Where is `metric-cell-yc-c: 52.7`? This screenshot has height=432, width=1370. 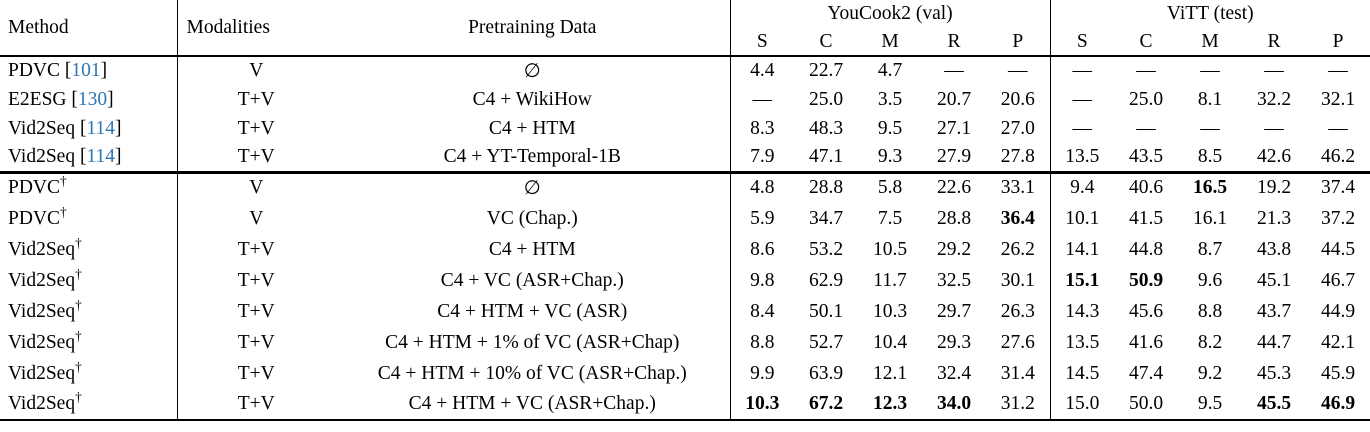
metric-cell-yc-c: 52.7 is located at coordinates (826, 342).